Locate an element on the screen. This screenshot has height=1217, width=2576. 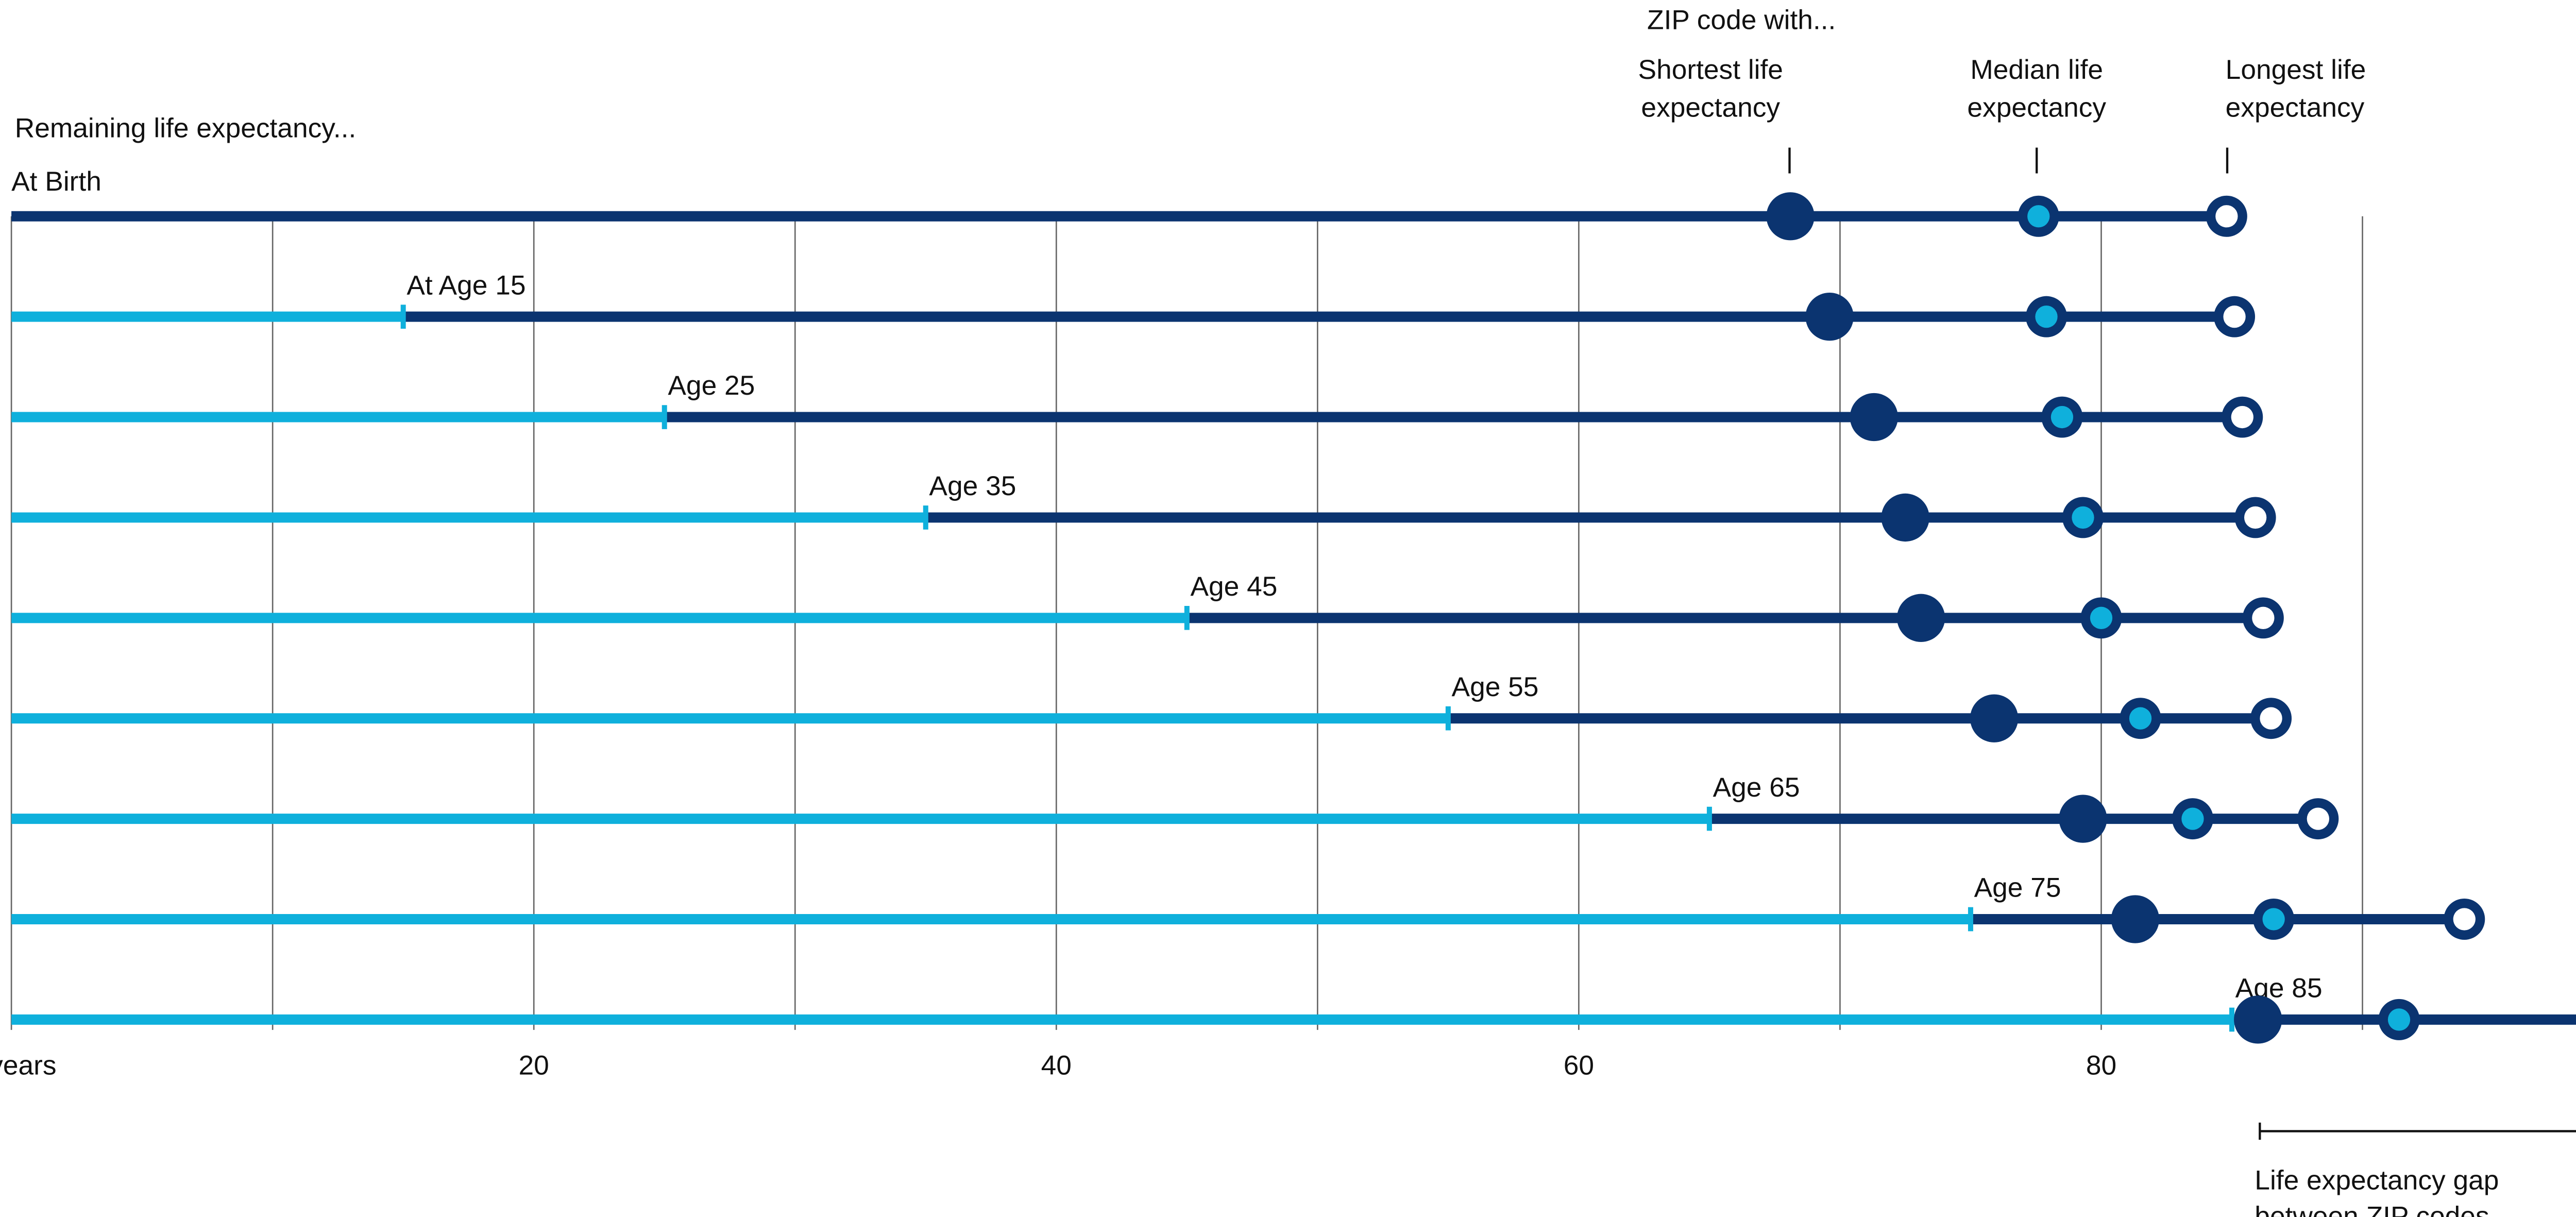
x-tick-label-20: 20 is located at coordinates (534, 1065).